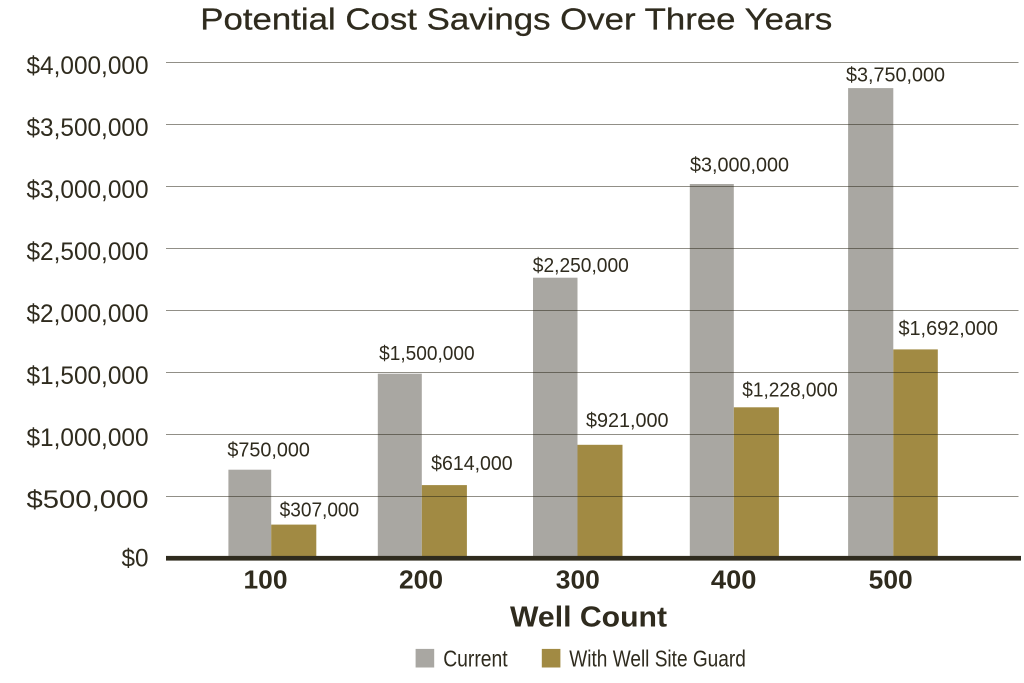 This screenshot has height=683, width=1024. What do you see at coordinates (88, 438) in the screenshot?
I see `svg-text: $1,000,000` at bounding box center [88, 438].